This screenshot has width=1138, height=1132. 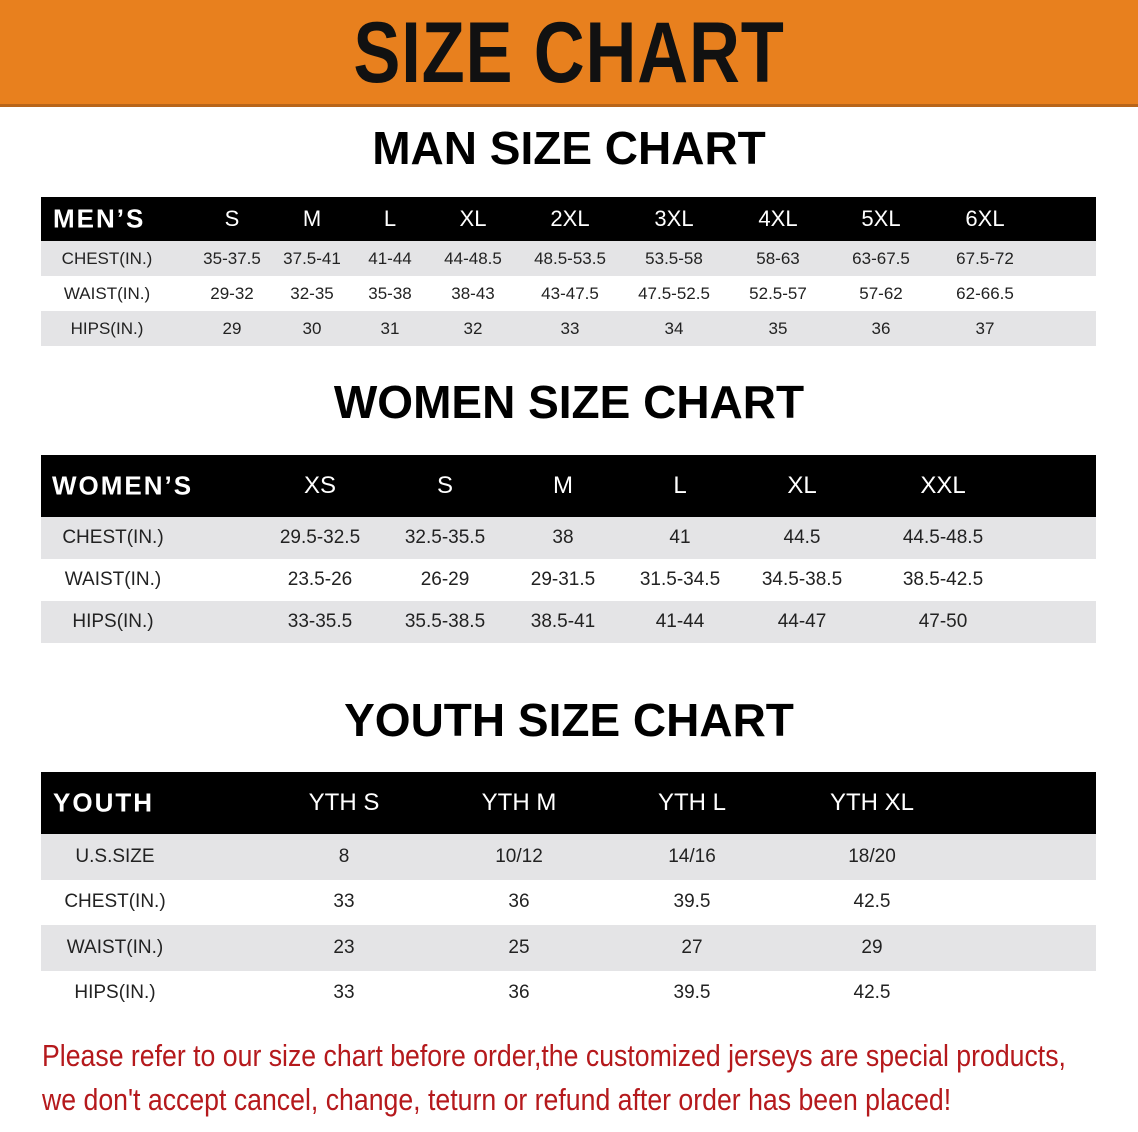 What do you see at coordinates (569, 720) in the screenshot?
I see `youth-section-title: YOUTH SIZE CHART` at bounding box center [569, 720].